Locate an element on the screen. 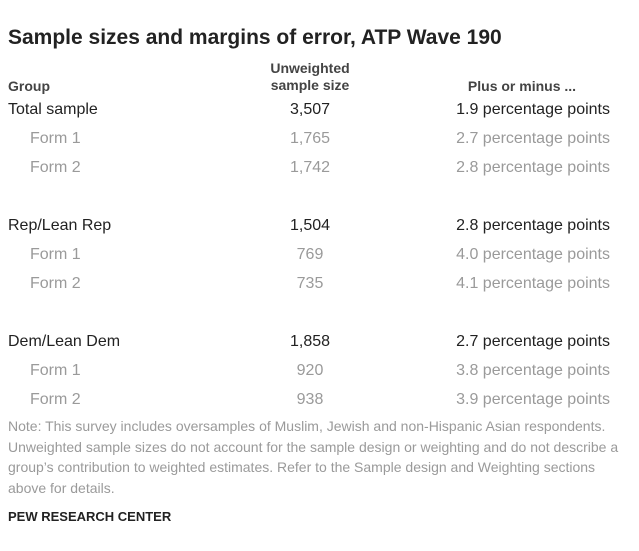 The image size is (639, 551). column-header: Unweighted sample size is located at coordinates (310, 76).